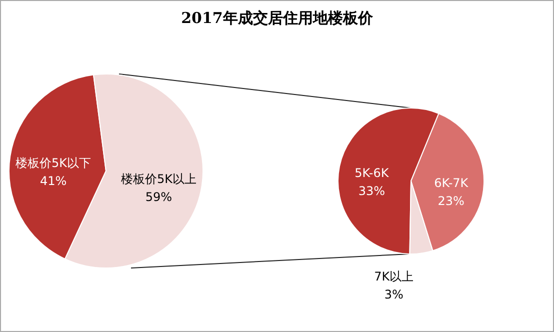 The image size is (554, 332). Describe the element at coordinates (158, 197) in the screenshot. I see `data-label: 59%` at that location.